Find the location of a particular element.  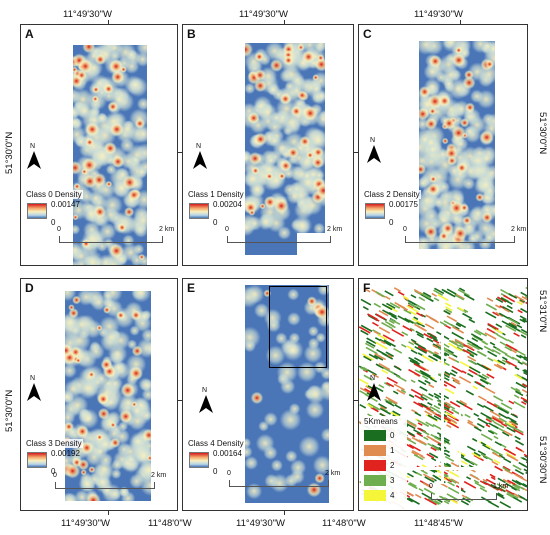

panel-b-class1-density: B N Class 1 Density 0.00204 0 0 2 km is located at coordinates (268, 145).